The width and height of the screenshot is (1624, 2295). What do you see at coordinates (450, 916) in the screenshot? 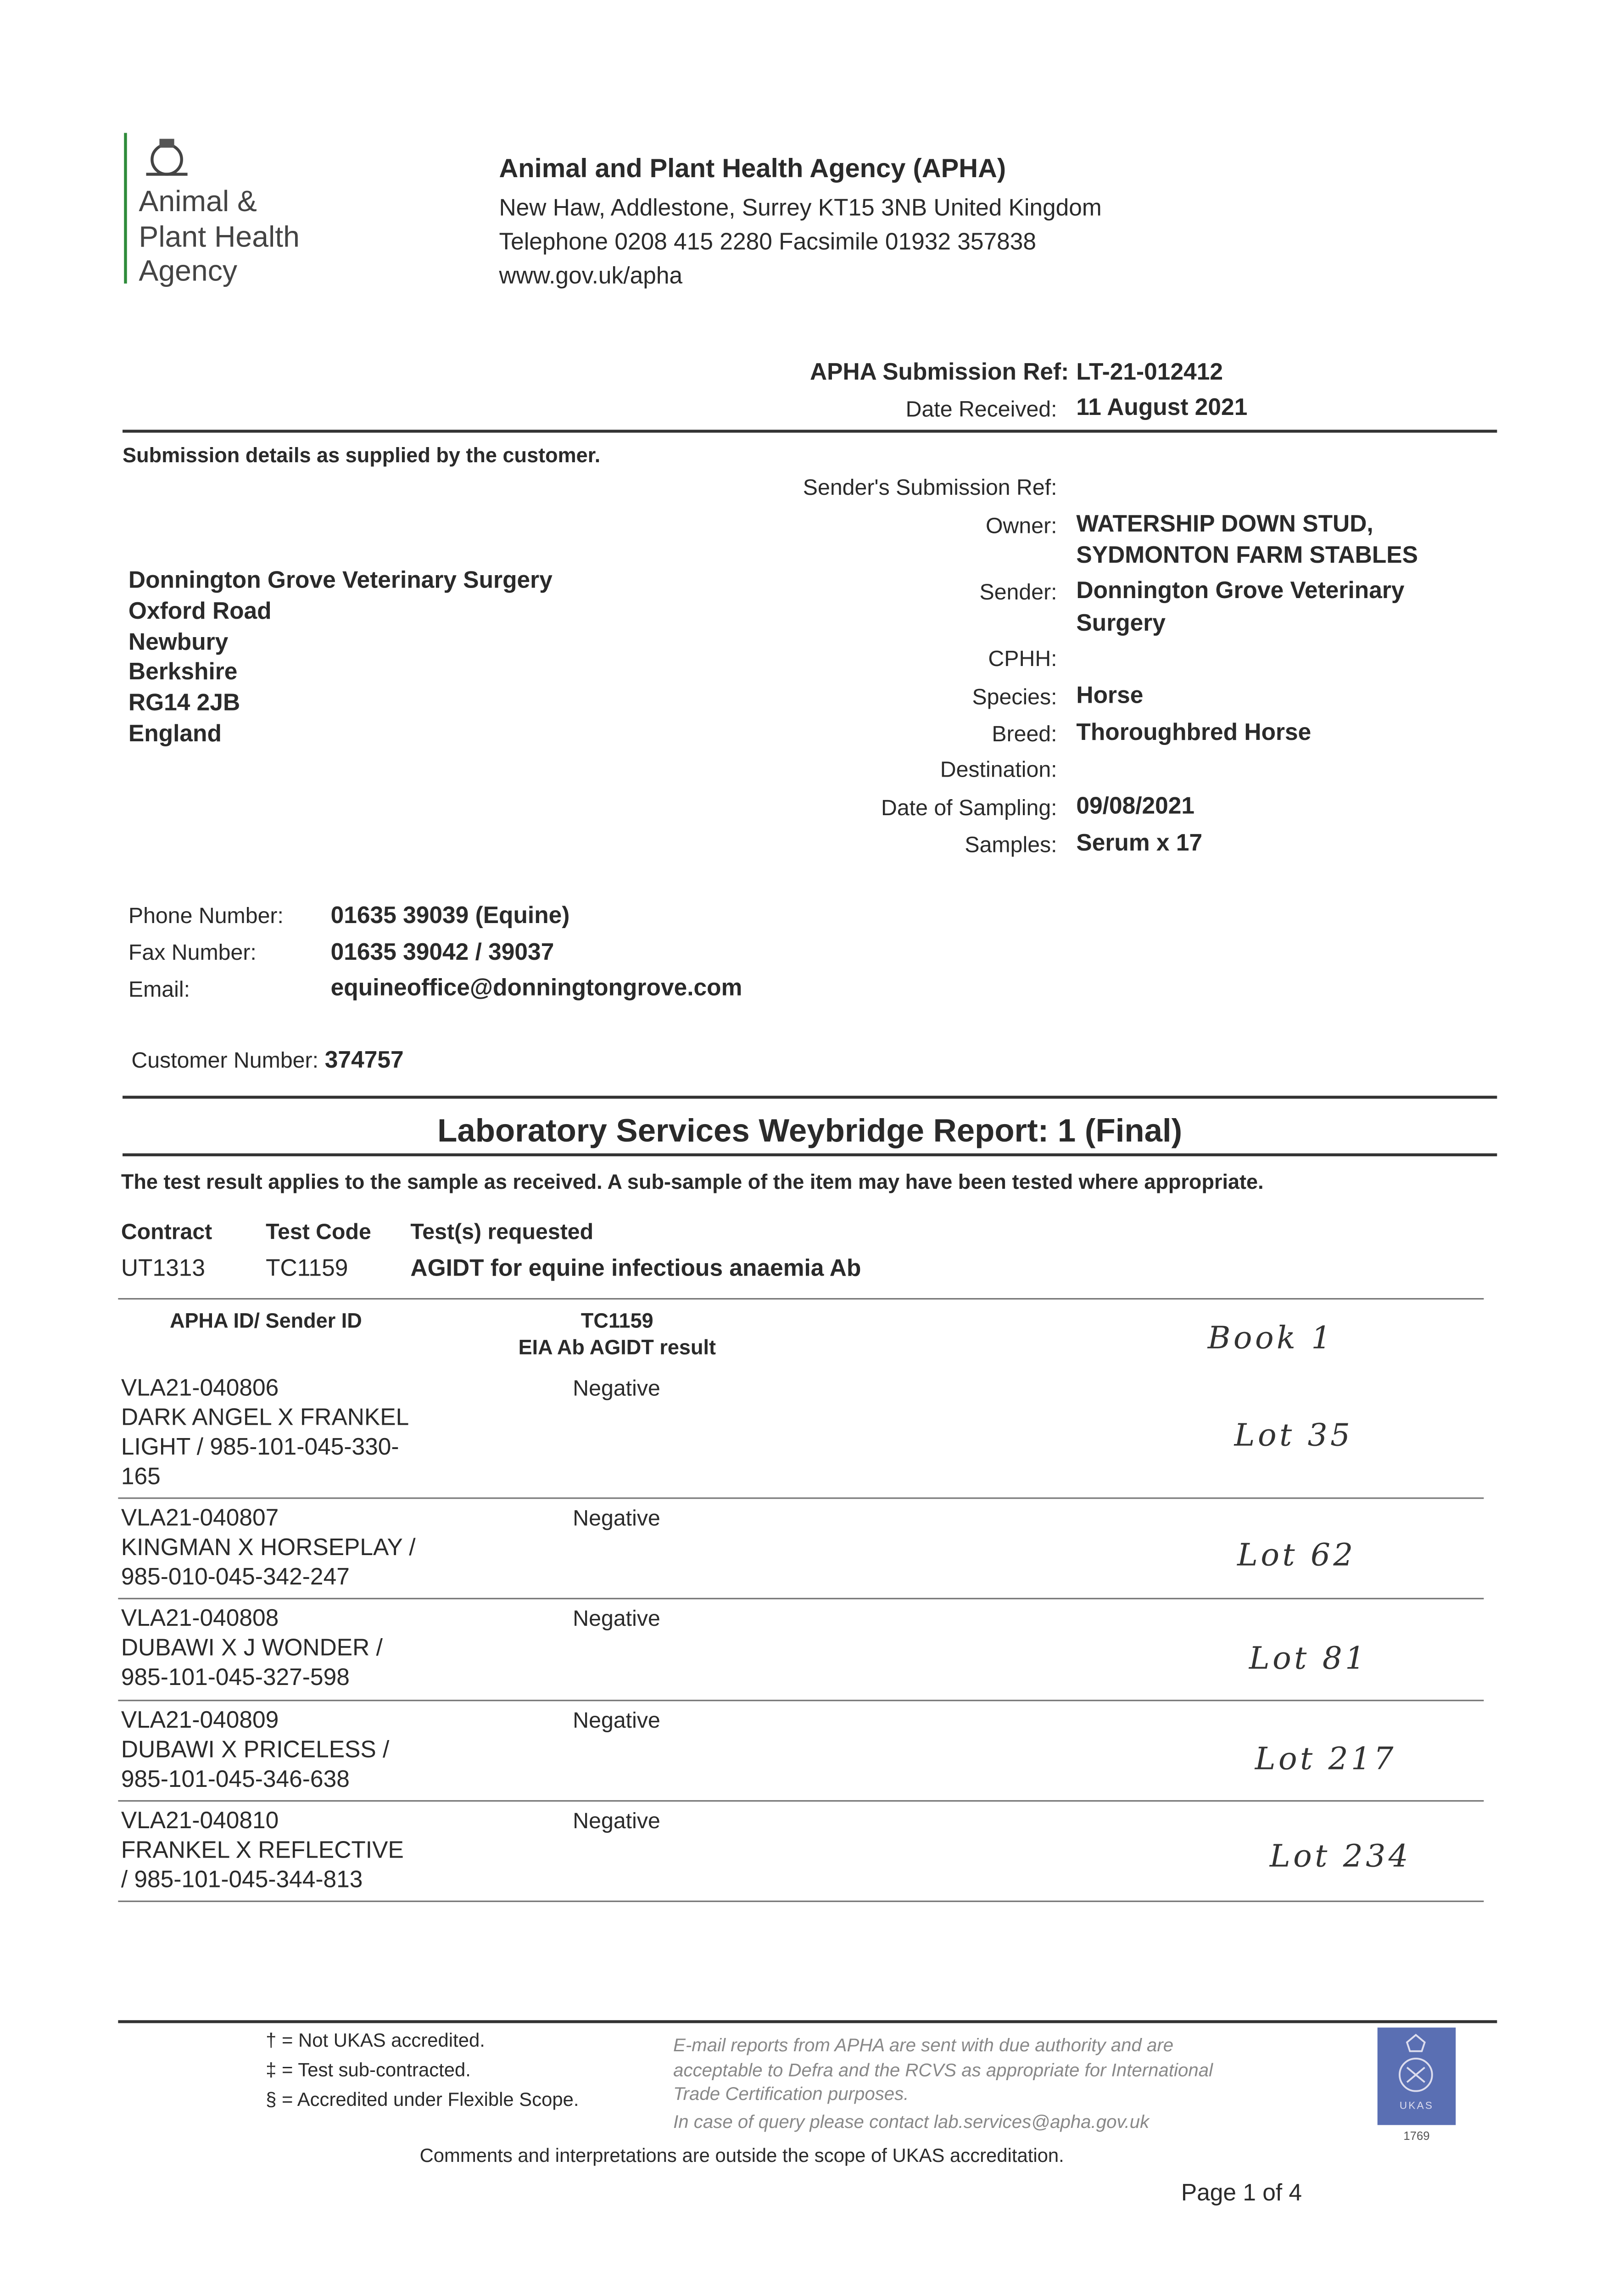
I see `phone-value: 01635 39039 (Equine)` at bounding box center [450, 916].